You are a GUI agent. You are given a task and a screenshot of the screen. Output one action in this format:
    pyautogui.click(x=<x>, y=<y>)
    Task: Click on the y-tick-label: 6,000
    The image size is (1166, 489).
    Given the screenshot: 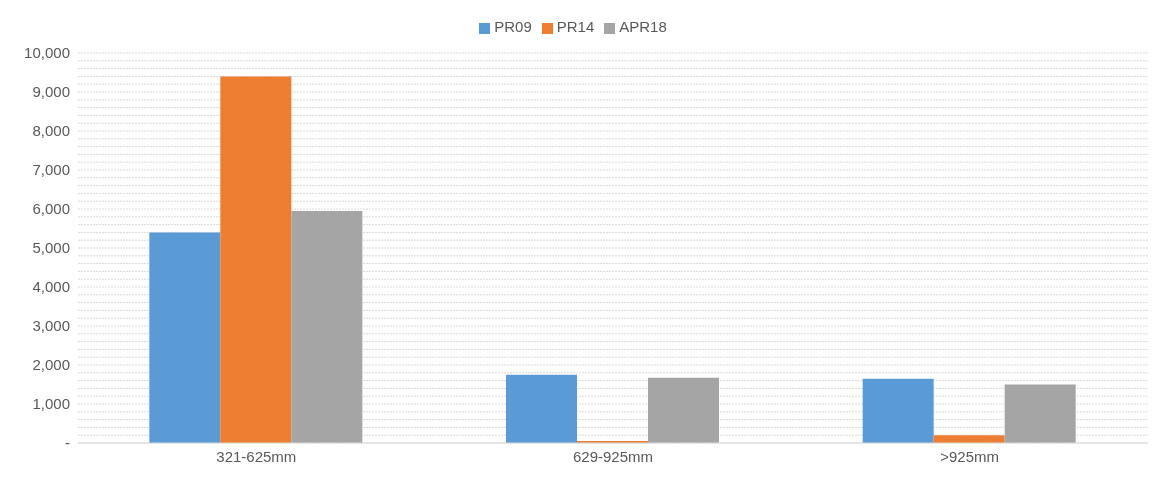 What is the action you would take?
    pyautogui.click(x=51, y=209)
    